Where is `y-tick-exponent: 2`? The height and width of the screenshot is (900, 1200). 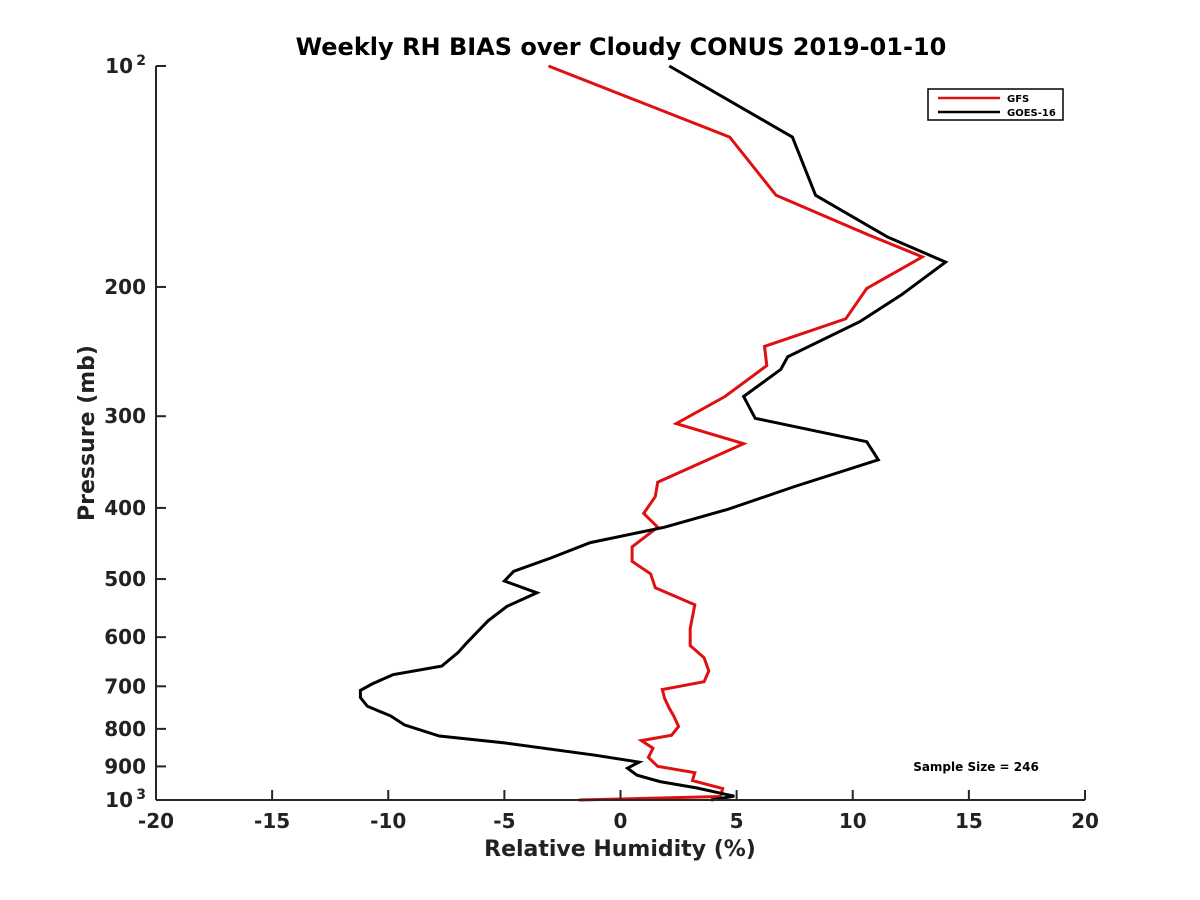 y-tick-exponent: 2 is located at coordinates (141, 61).